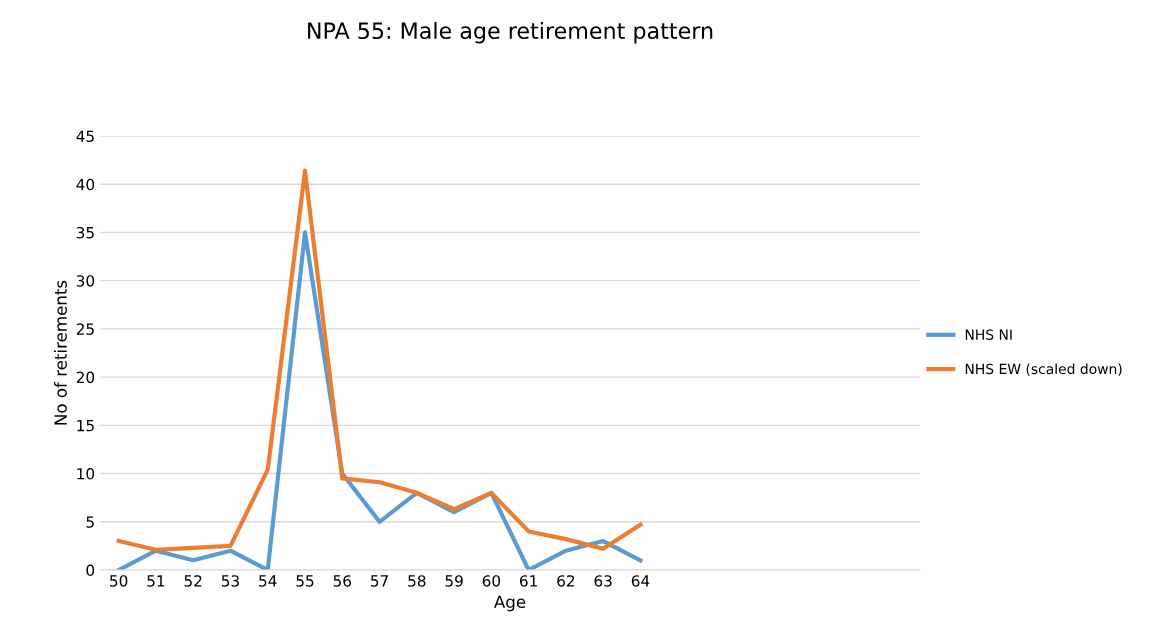  What do you see at coordinates (85, 281) in the screenshot?
I see `y-tick-label: 30` at bounding box center [85, 281].